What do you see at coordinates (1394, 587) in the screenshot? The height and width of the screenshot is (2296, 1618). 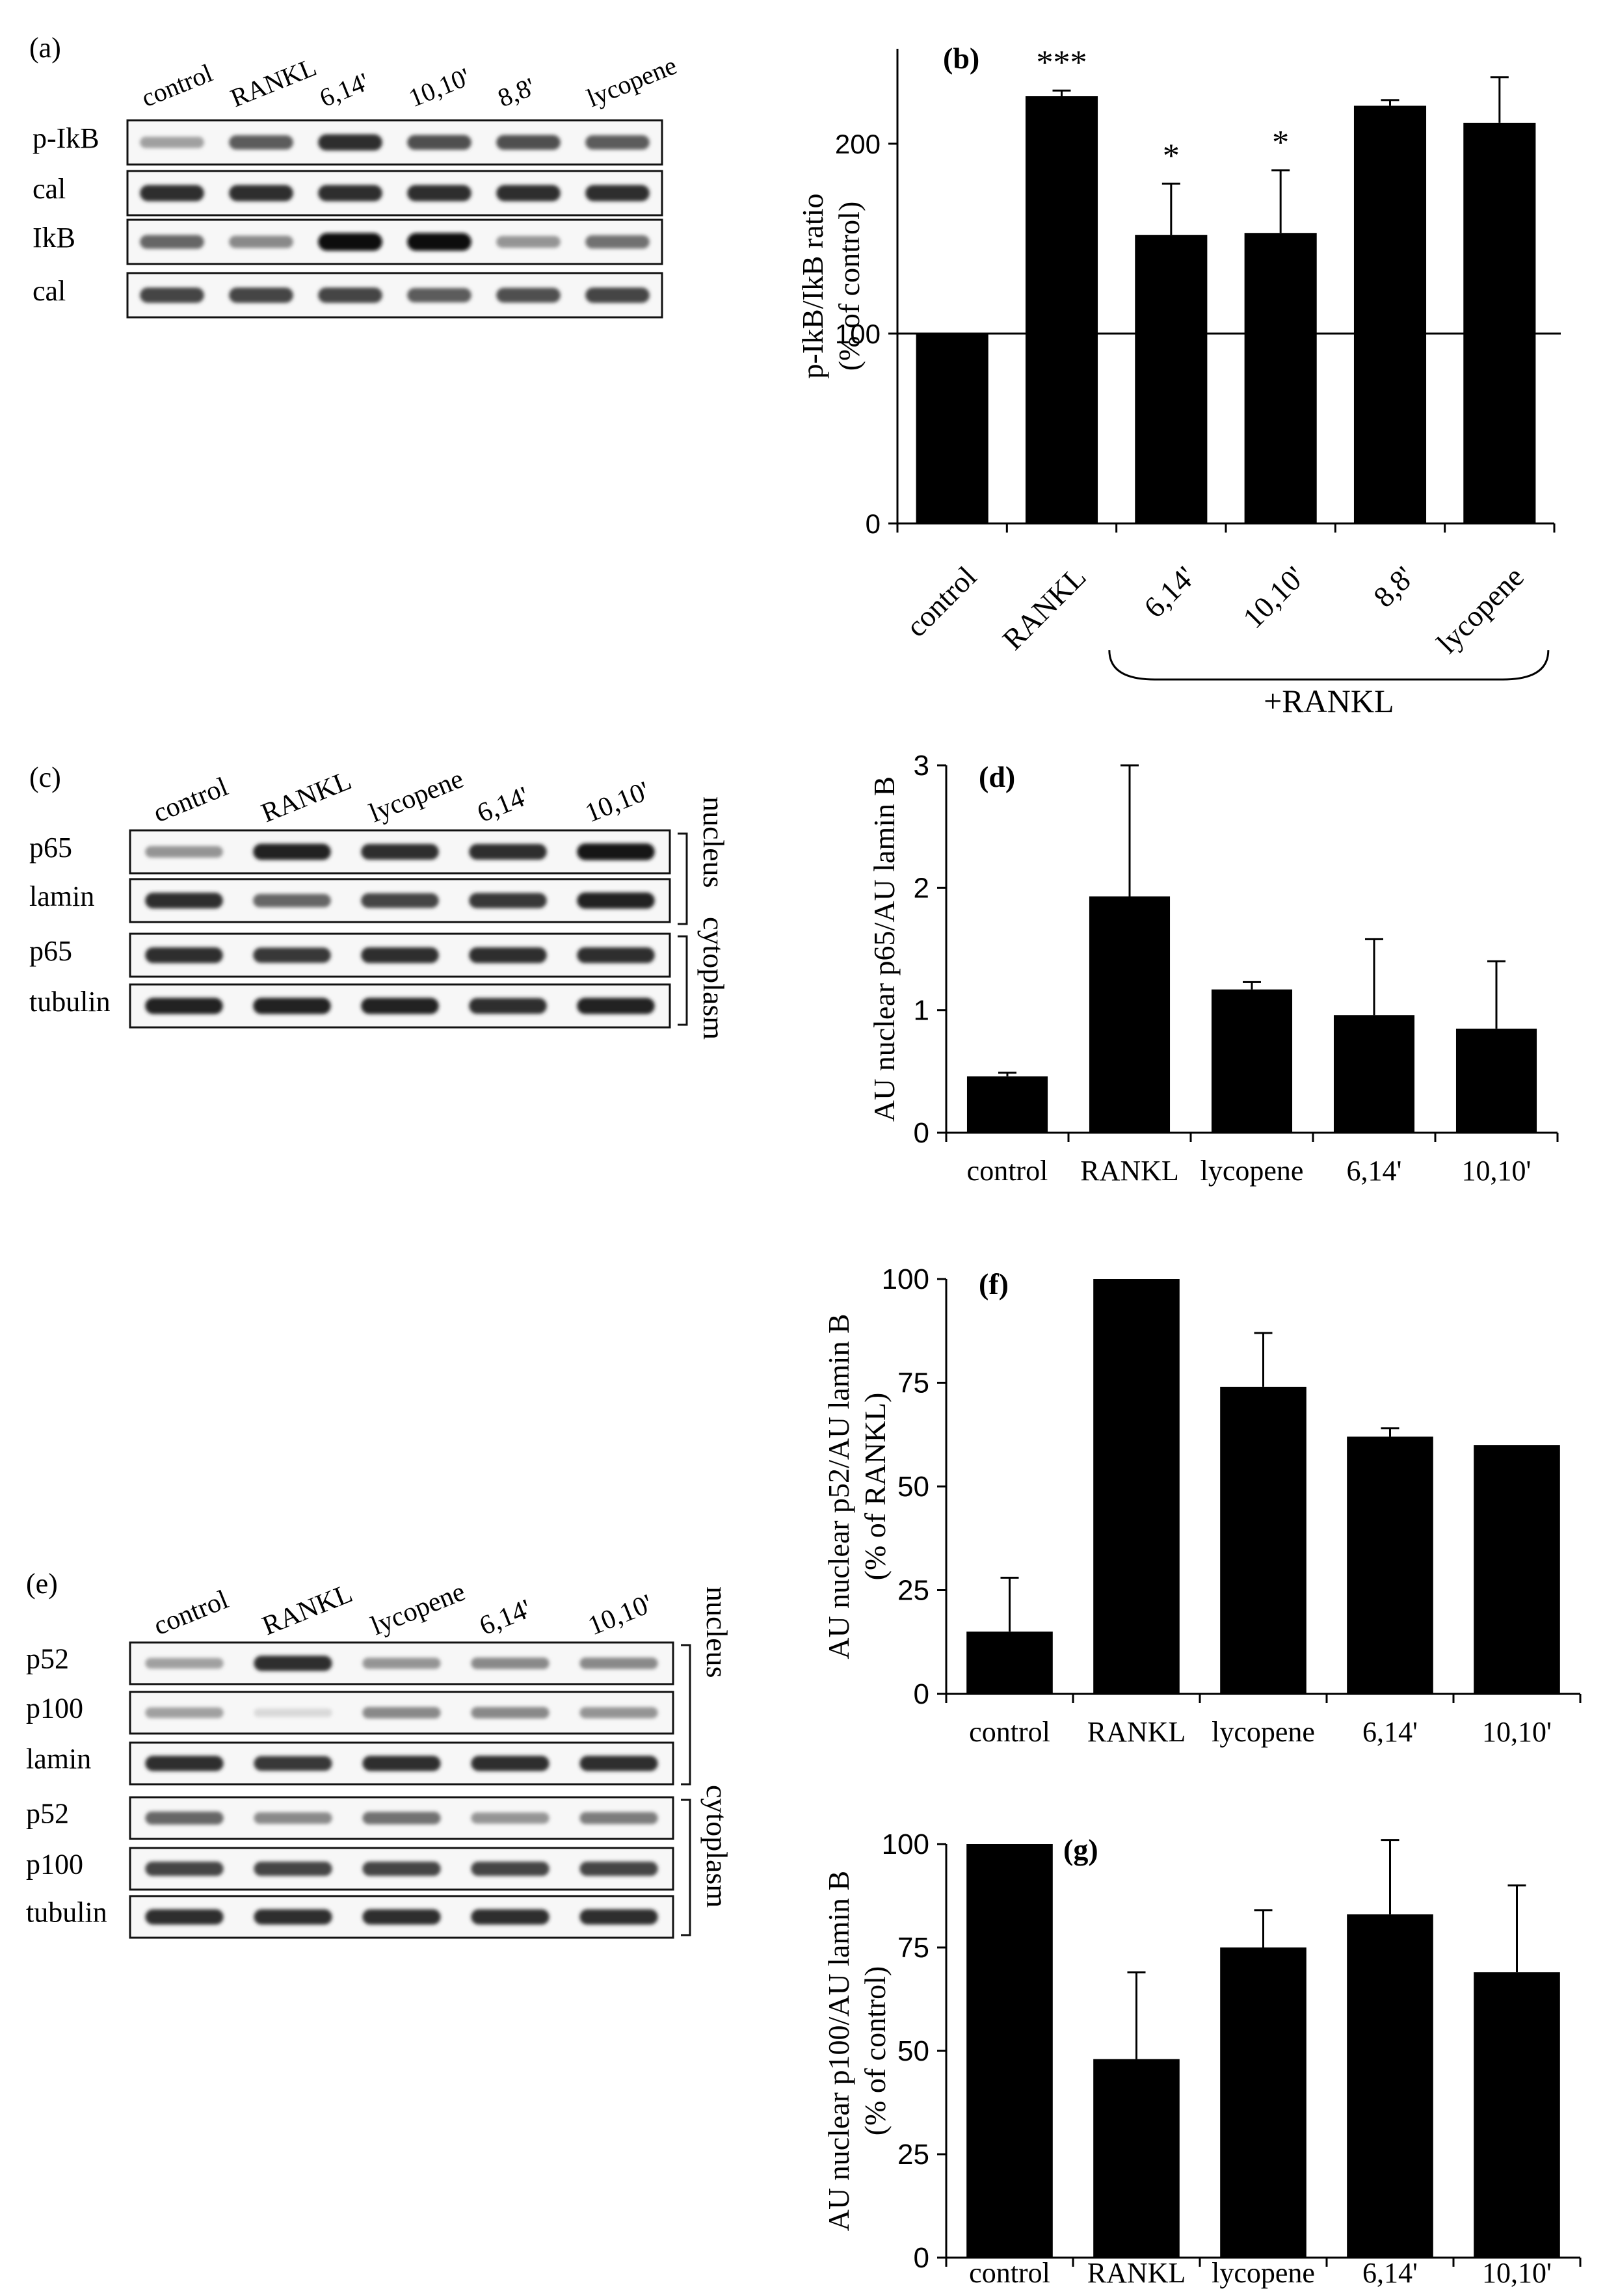 I see `category-label: 8,8'` at bounding box center [1394, 587].